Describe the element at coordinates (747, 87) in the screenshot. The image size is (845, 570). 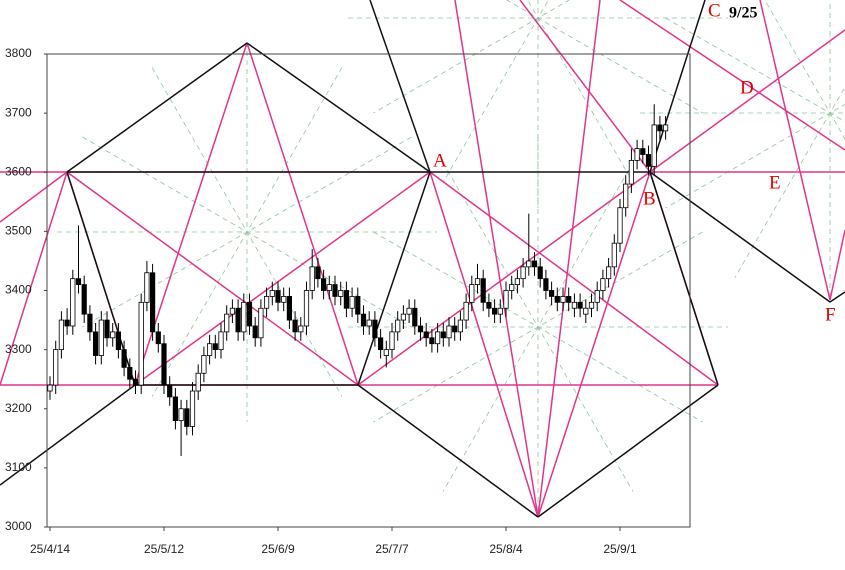
I see `point-label: D` at that location.